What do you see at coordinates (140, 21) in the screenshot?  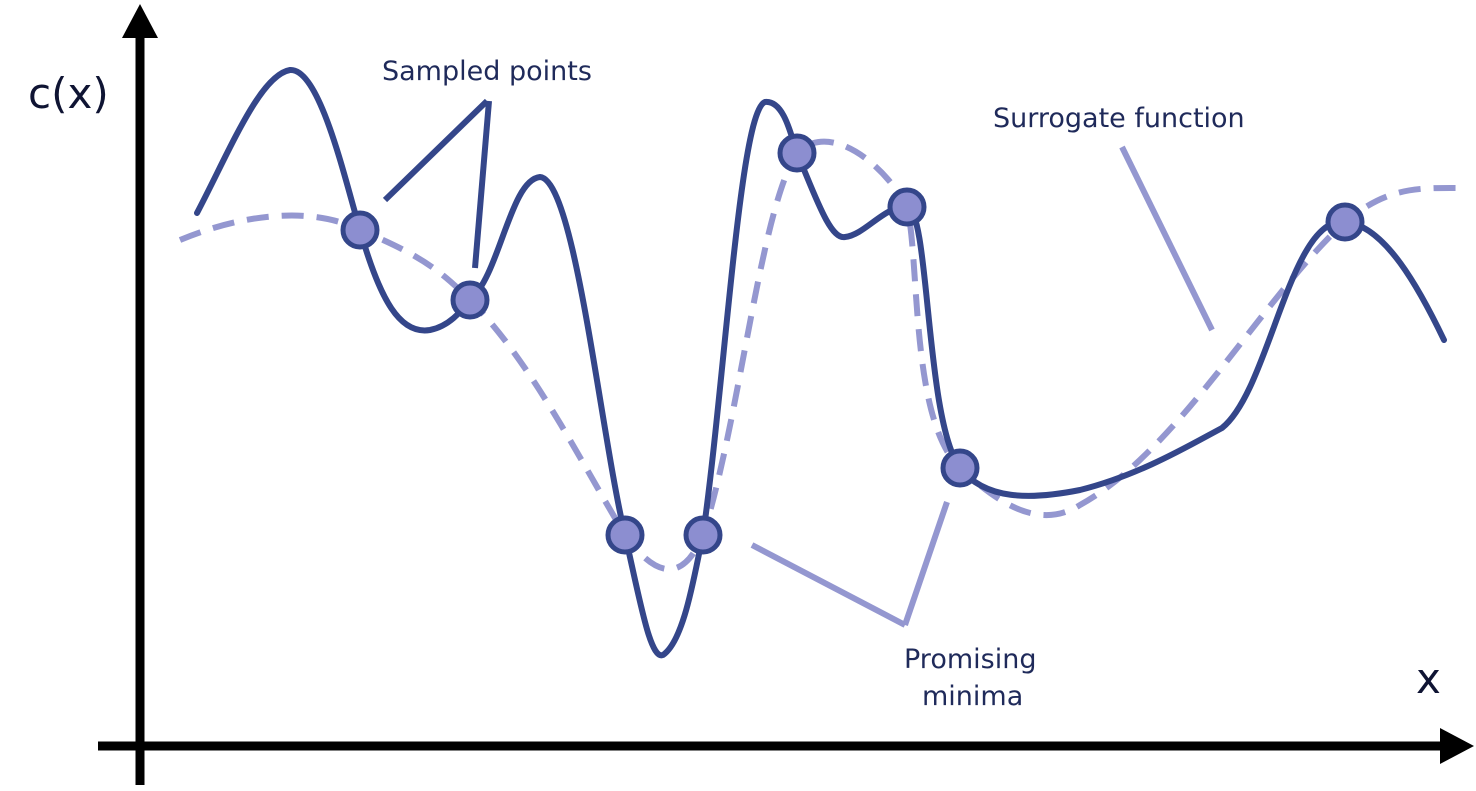 I see `y-axis-arrowhead` at bounding box center [140, 21].